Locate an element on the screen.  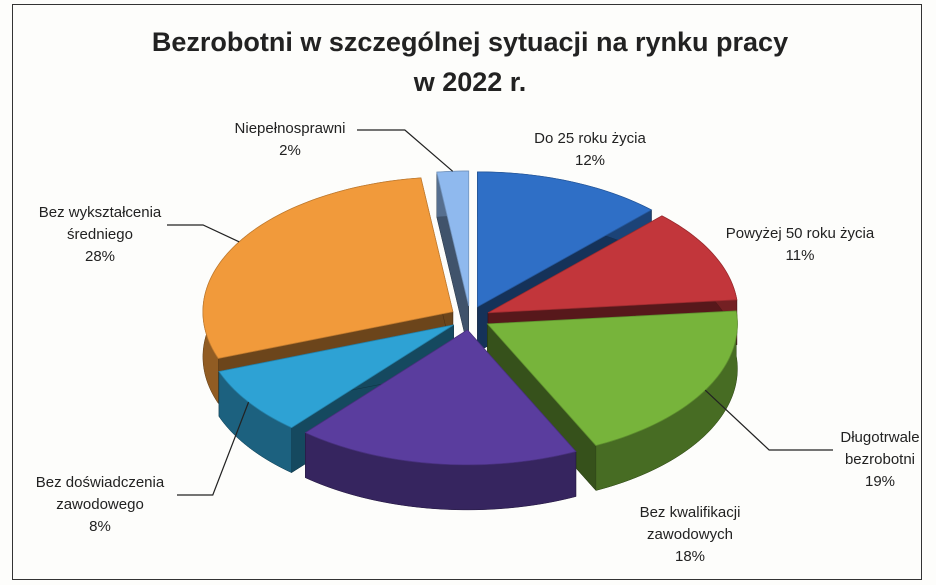
category-label: Do 25 roku życia is located at coordinates (590, 138).